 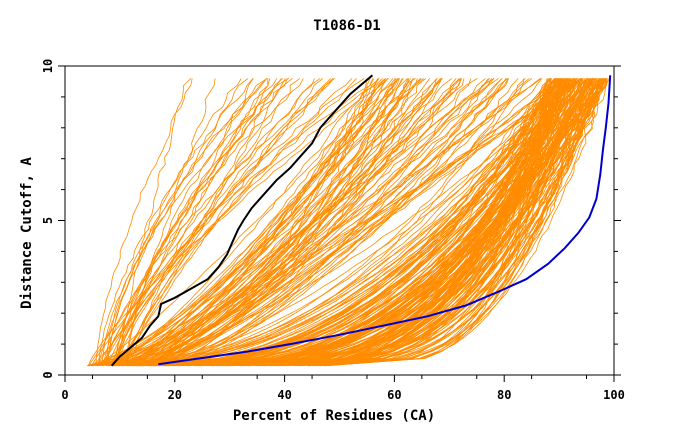 I want to click on chart-title: T1086-D1, so click(x=346, y=26).